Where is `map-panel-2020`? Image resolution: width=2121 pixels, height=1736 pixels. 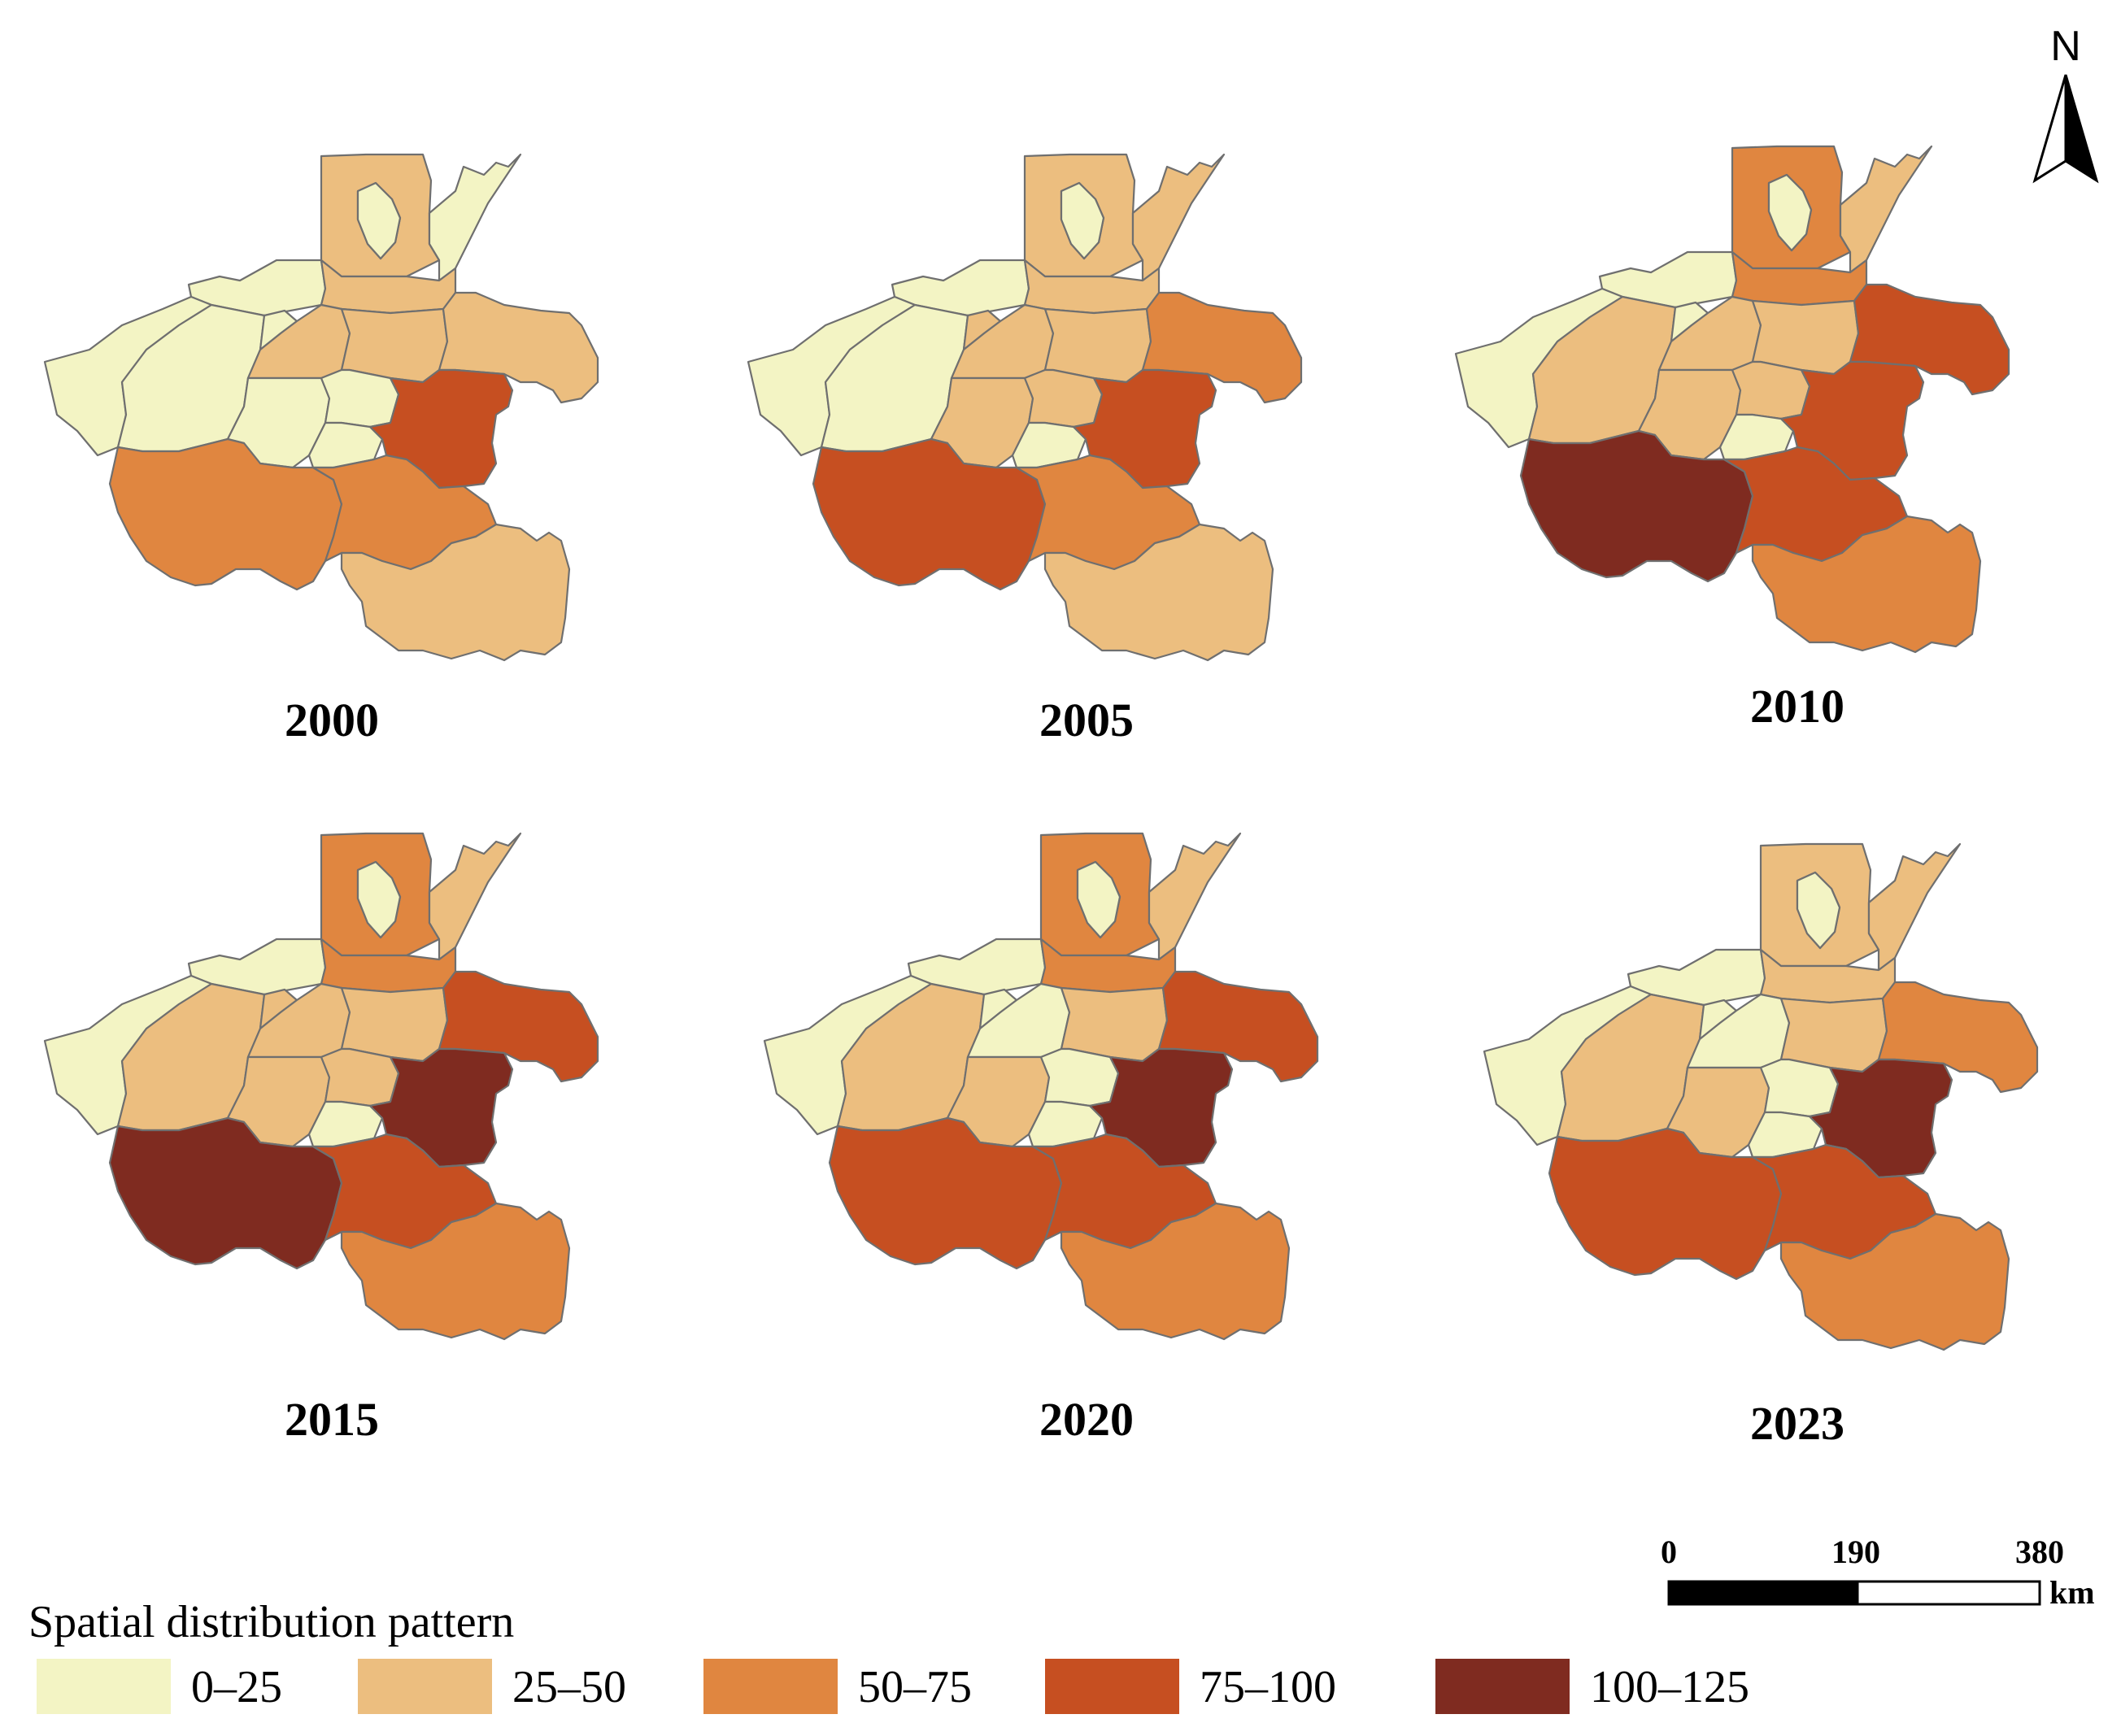
map-panel-2020 is located at coordinates (1041, 1086).